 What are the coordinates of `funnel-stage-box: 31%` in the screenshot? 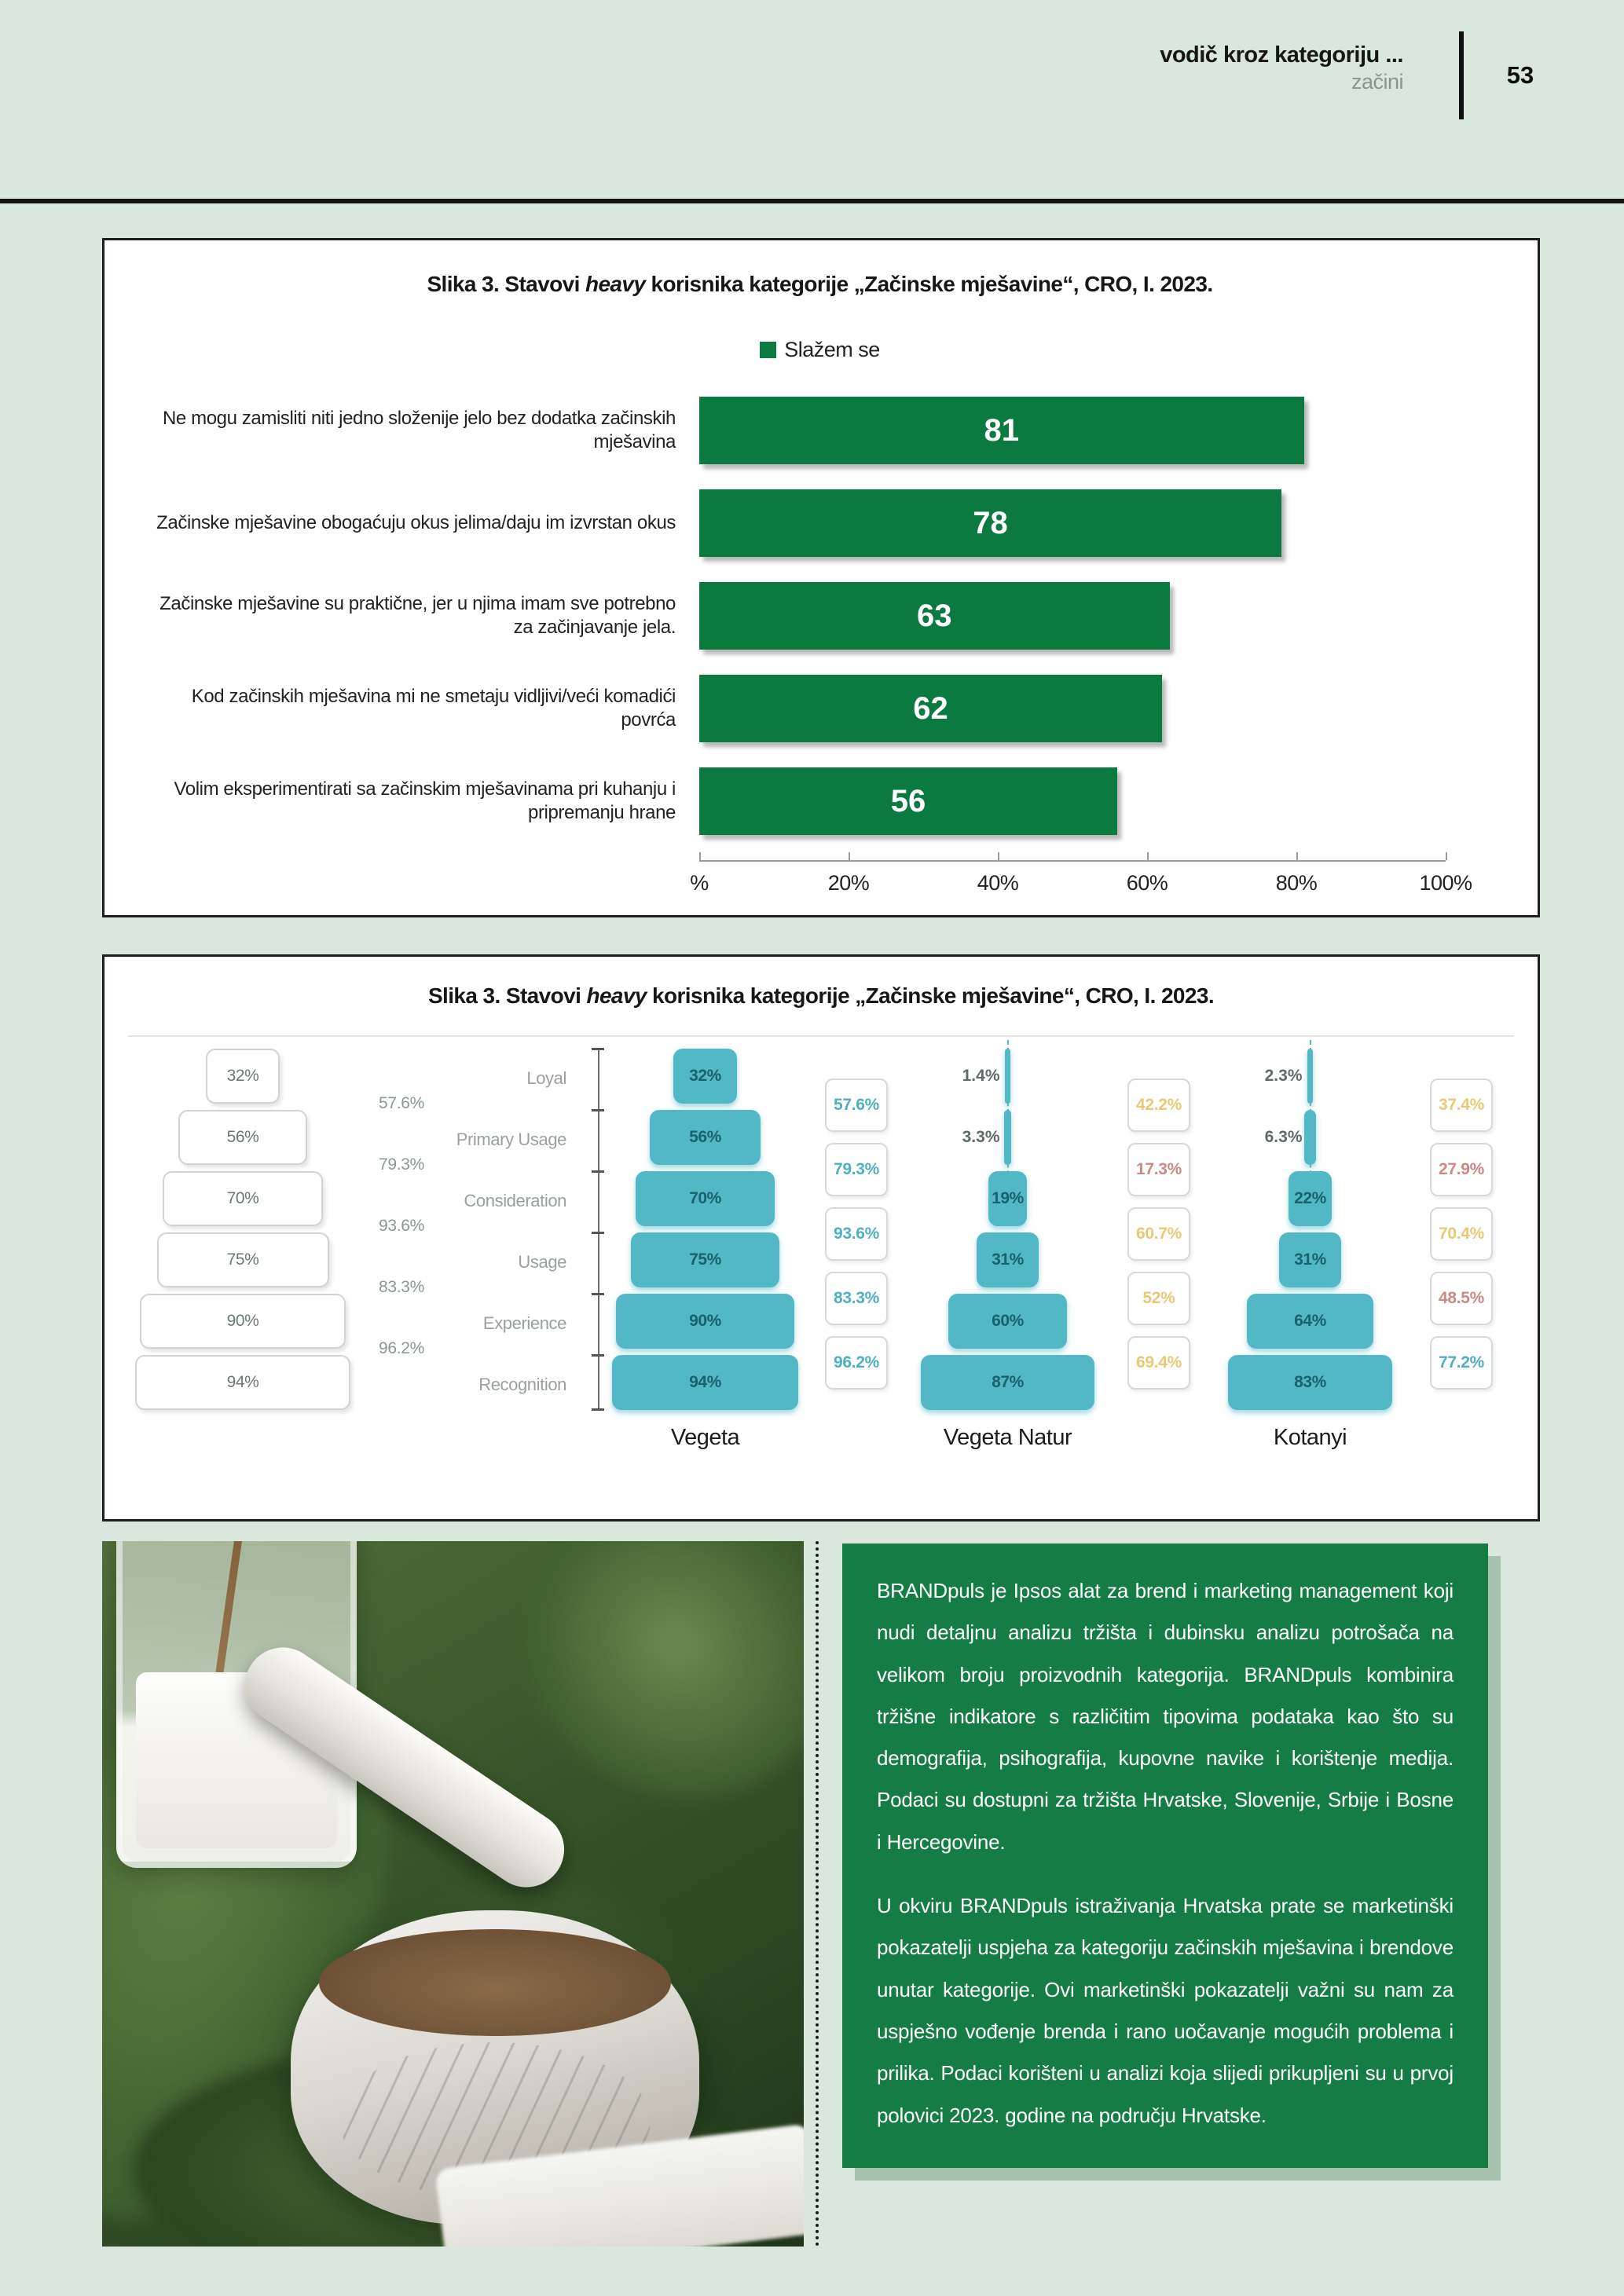 It's located at (1008, 1259).